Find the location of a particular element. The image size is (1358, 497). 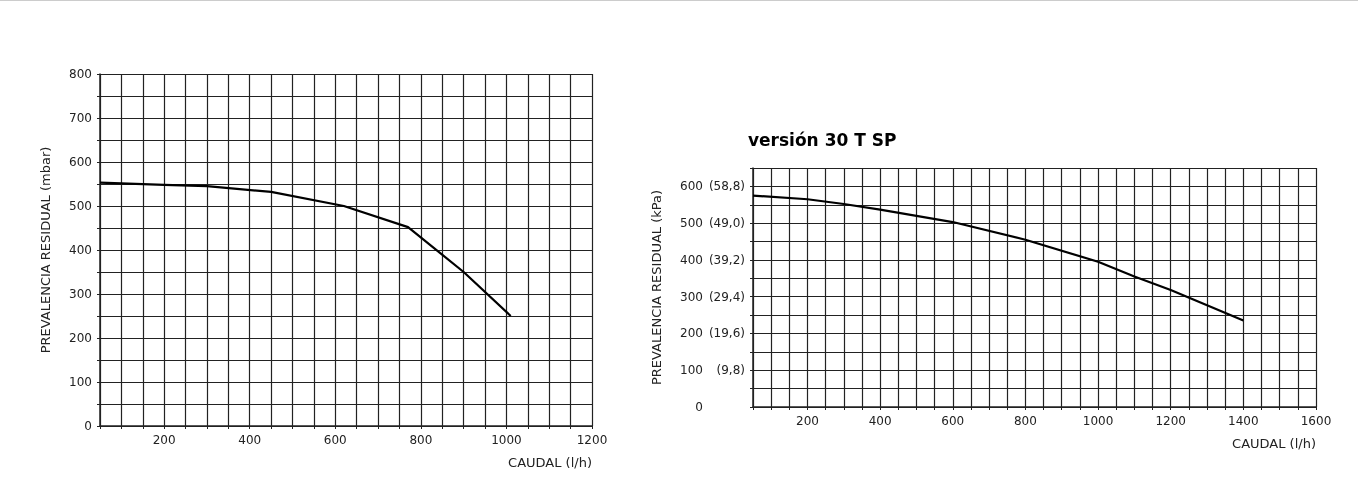

y2-tick-label: (49,0) is located at coordinates (726, 223).